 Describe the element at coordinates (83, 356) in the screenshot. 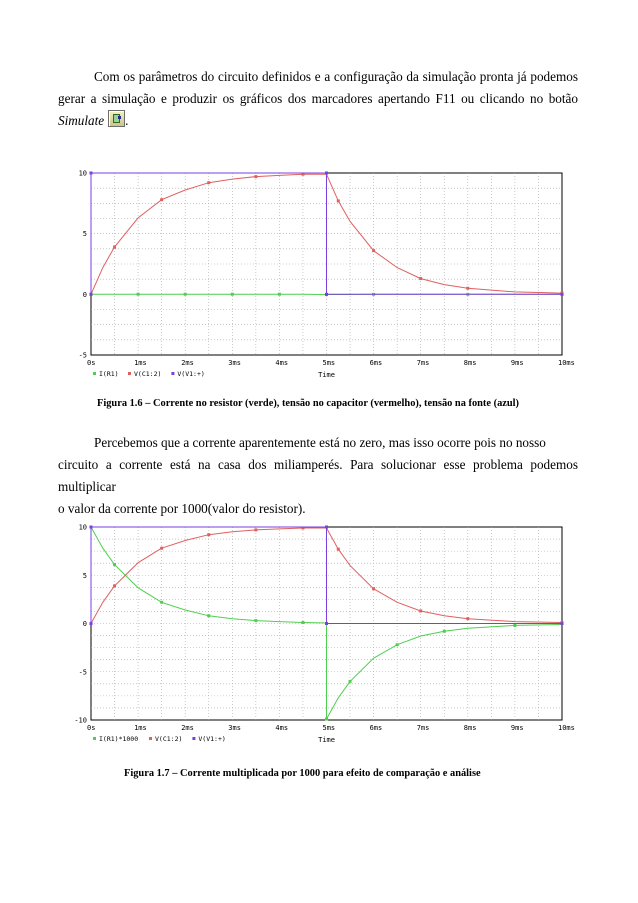

I see `y-tick-label: -5` at that location.